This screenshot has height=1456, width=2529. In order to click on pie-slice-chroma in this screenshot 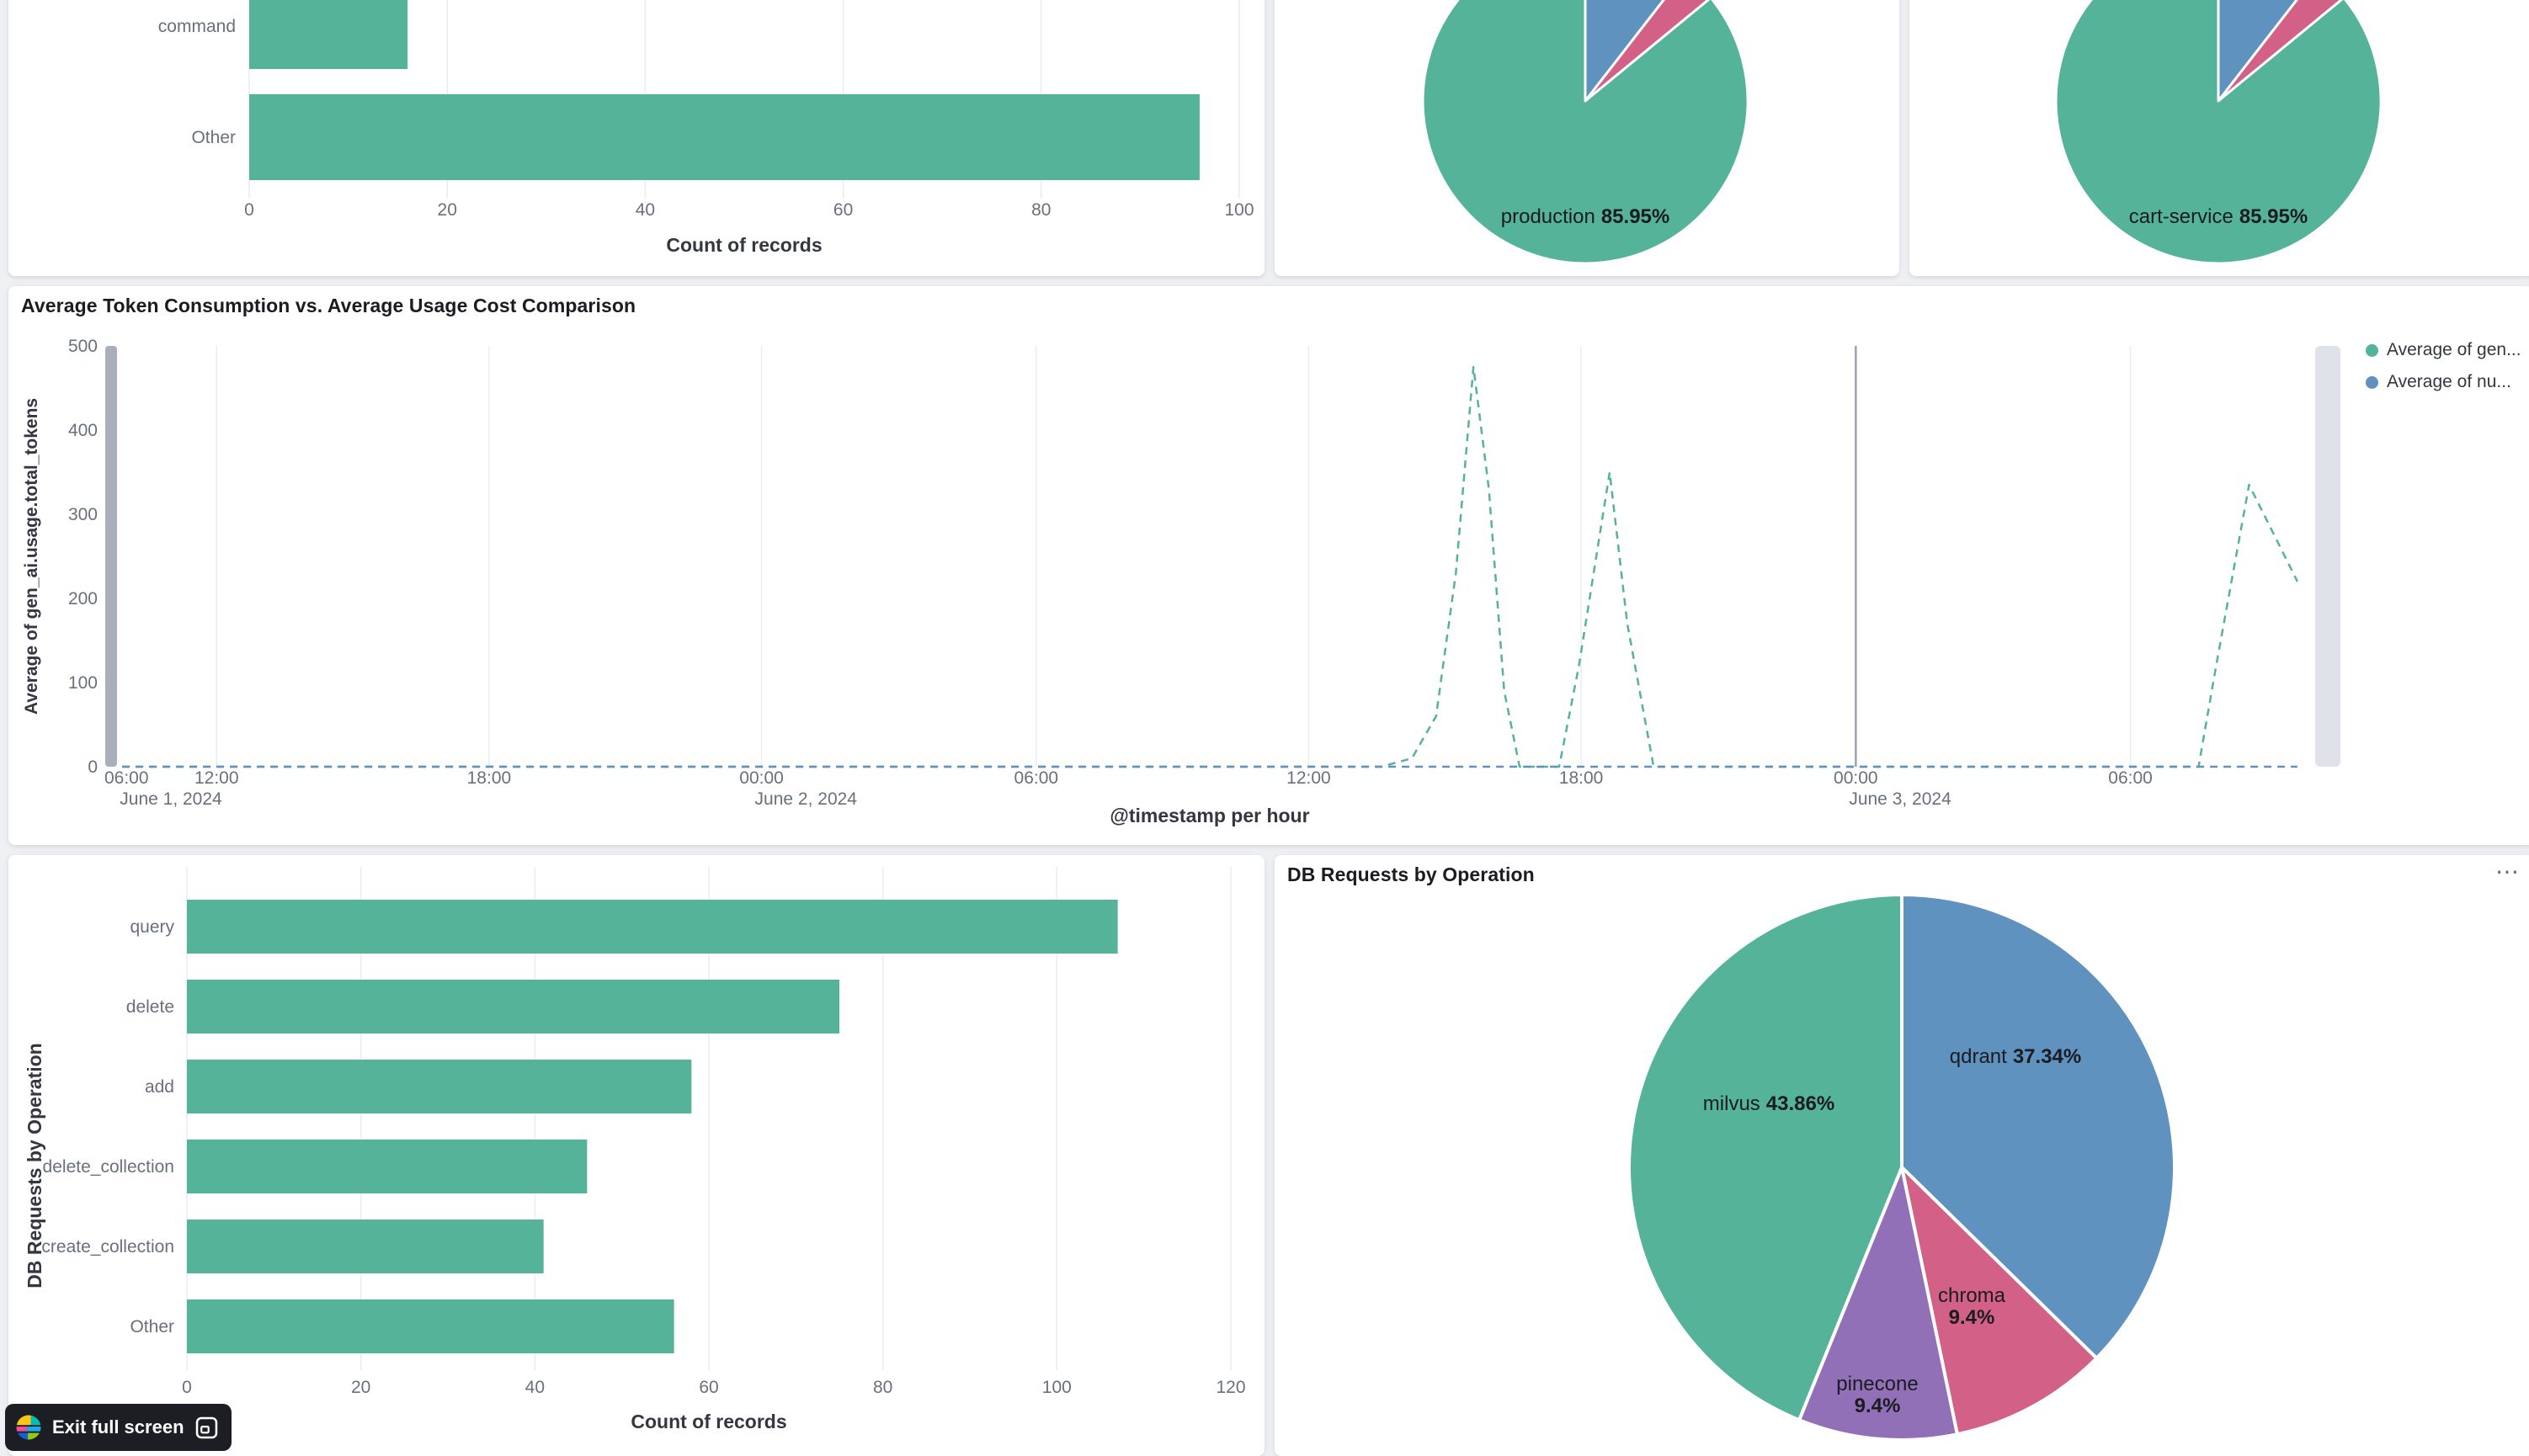, I will do `click(2000, 1301)`.